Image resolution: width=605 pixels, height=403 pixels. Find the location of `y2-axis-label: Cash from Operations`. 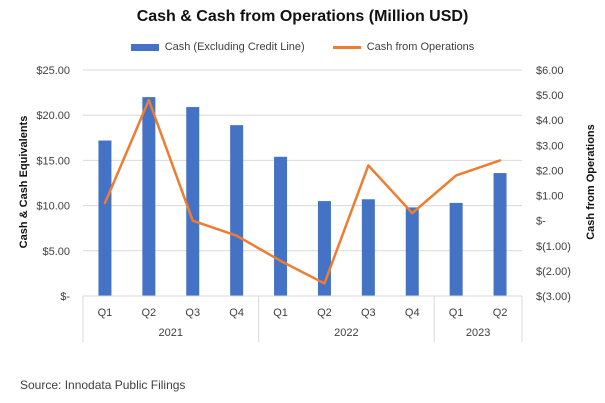

y2-axis-label: Cash from Operations is located at coordinates (591, 182).